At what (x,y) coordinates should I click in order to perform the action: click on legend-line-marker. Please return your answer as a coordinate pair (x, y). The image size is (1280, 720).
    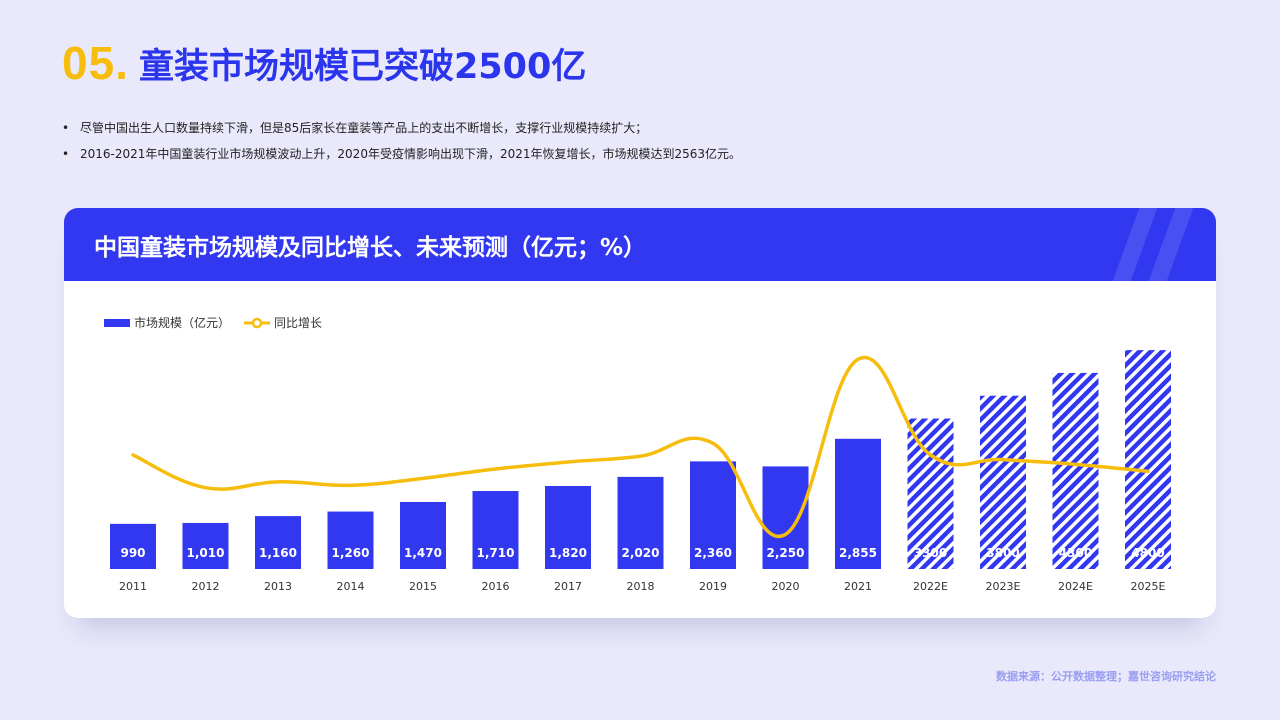
    Looking at the image, I should click on (257, 323).